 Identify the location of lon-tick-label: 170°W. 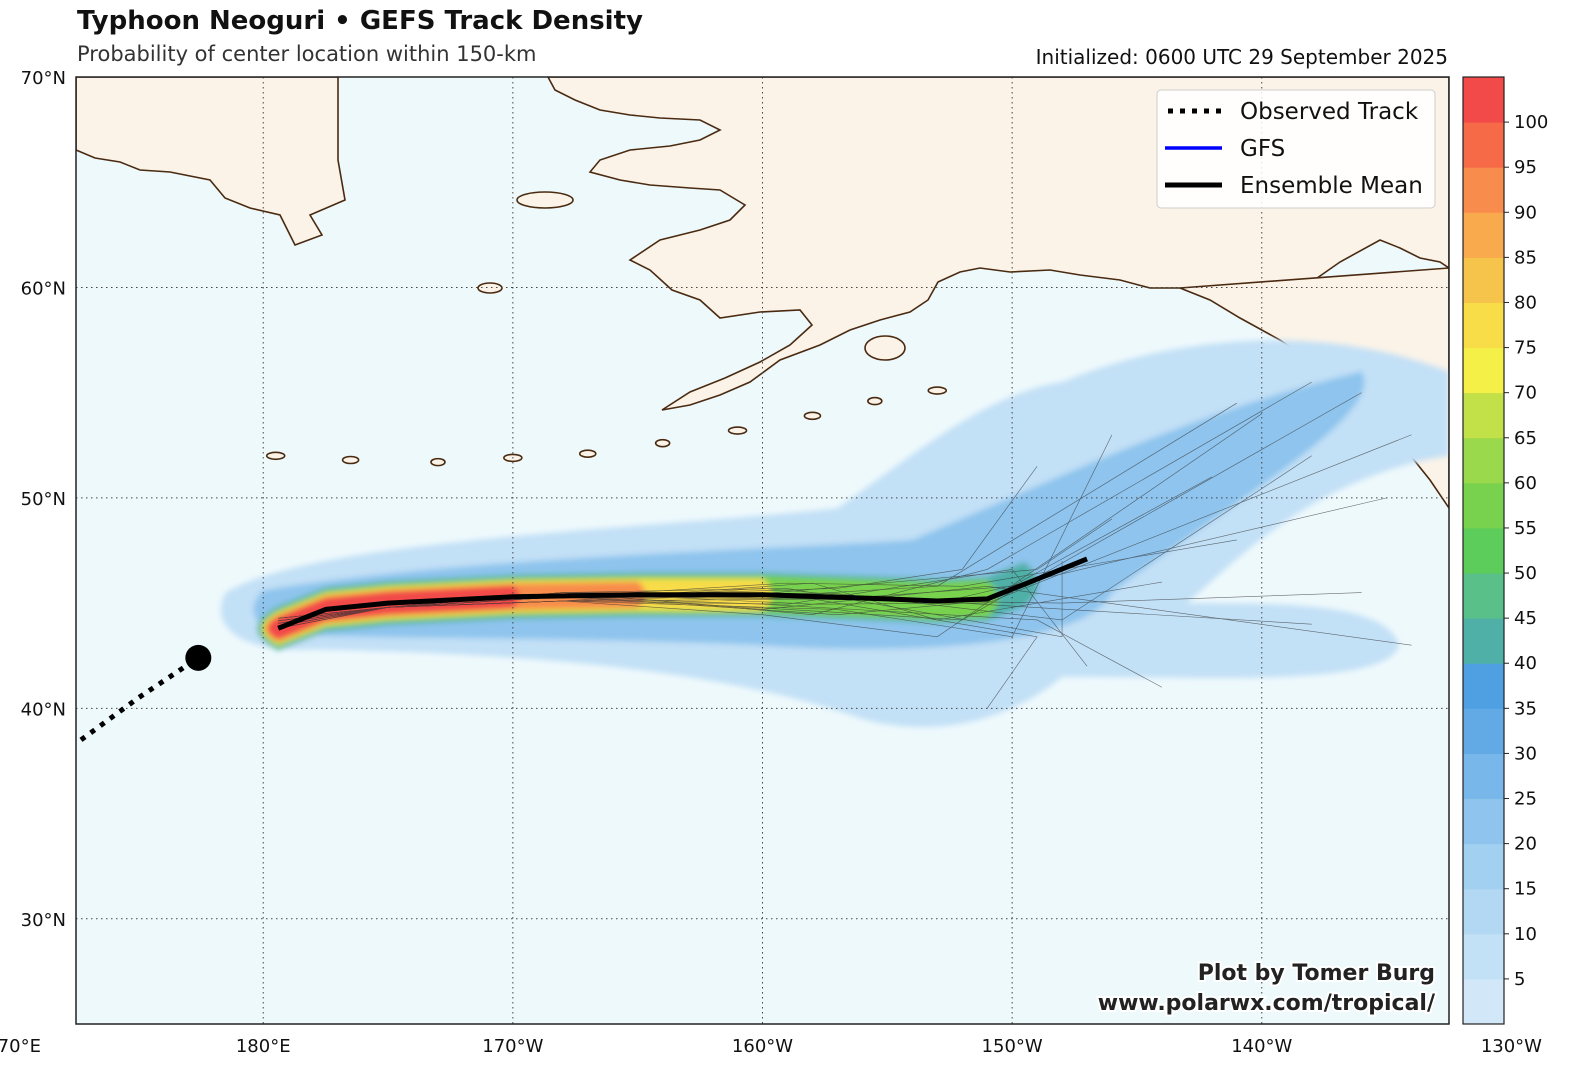
(512, 1046).